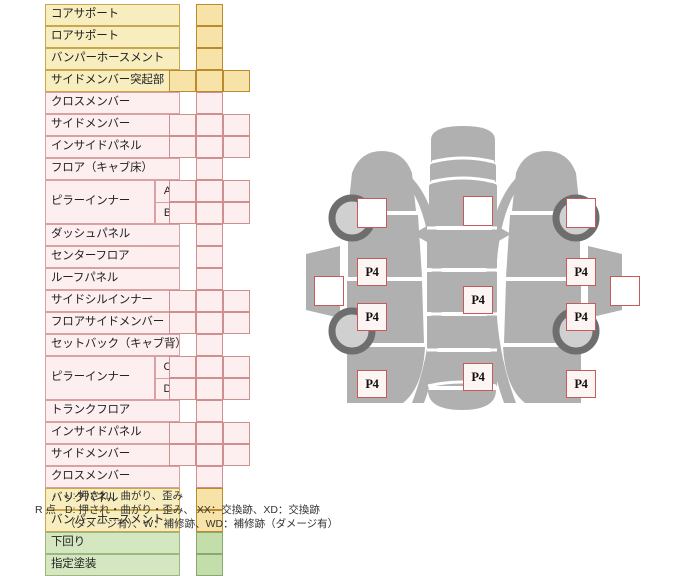 This screenshot has width=692, height=576. I want to click on diagram-mark-roof-rear: P4, so click(478, 377).